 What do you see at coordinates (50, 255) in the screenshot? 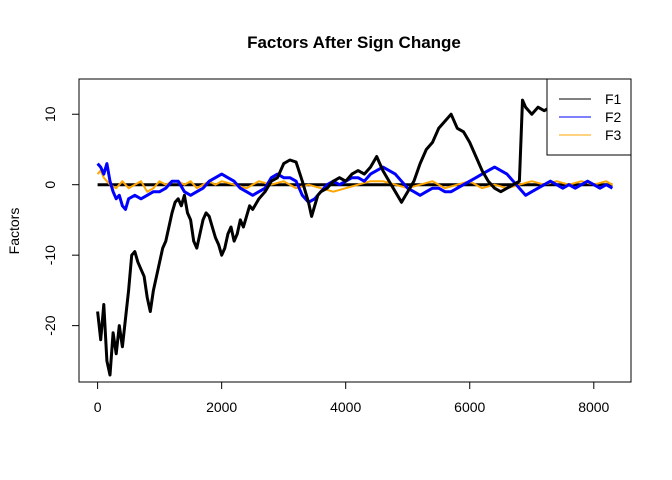
I see `y-tick-label: -10` at bounding box center [50, 255].